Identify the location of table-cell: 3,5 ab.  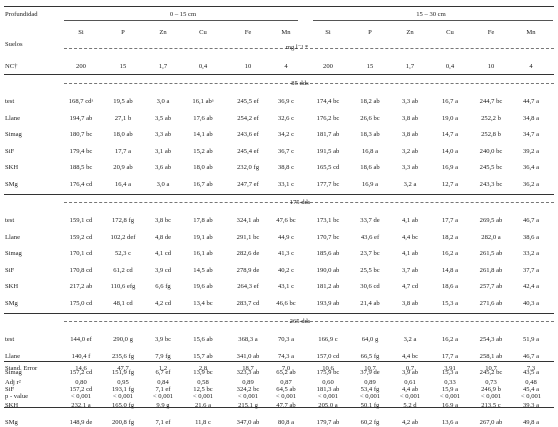
(163, 118).